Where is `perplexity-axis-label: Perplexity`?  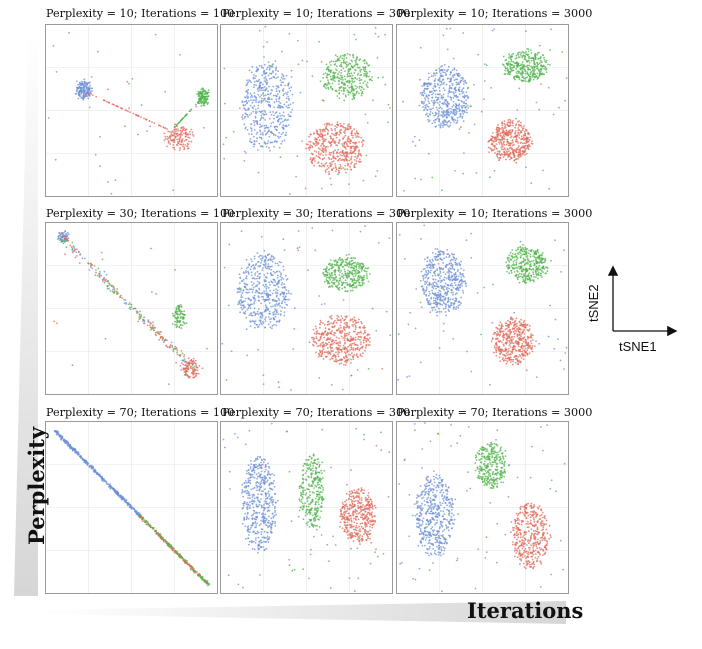 perplexity-axis-label: Perplexity is located at coordinates (36, 485).